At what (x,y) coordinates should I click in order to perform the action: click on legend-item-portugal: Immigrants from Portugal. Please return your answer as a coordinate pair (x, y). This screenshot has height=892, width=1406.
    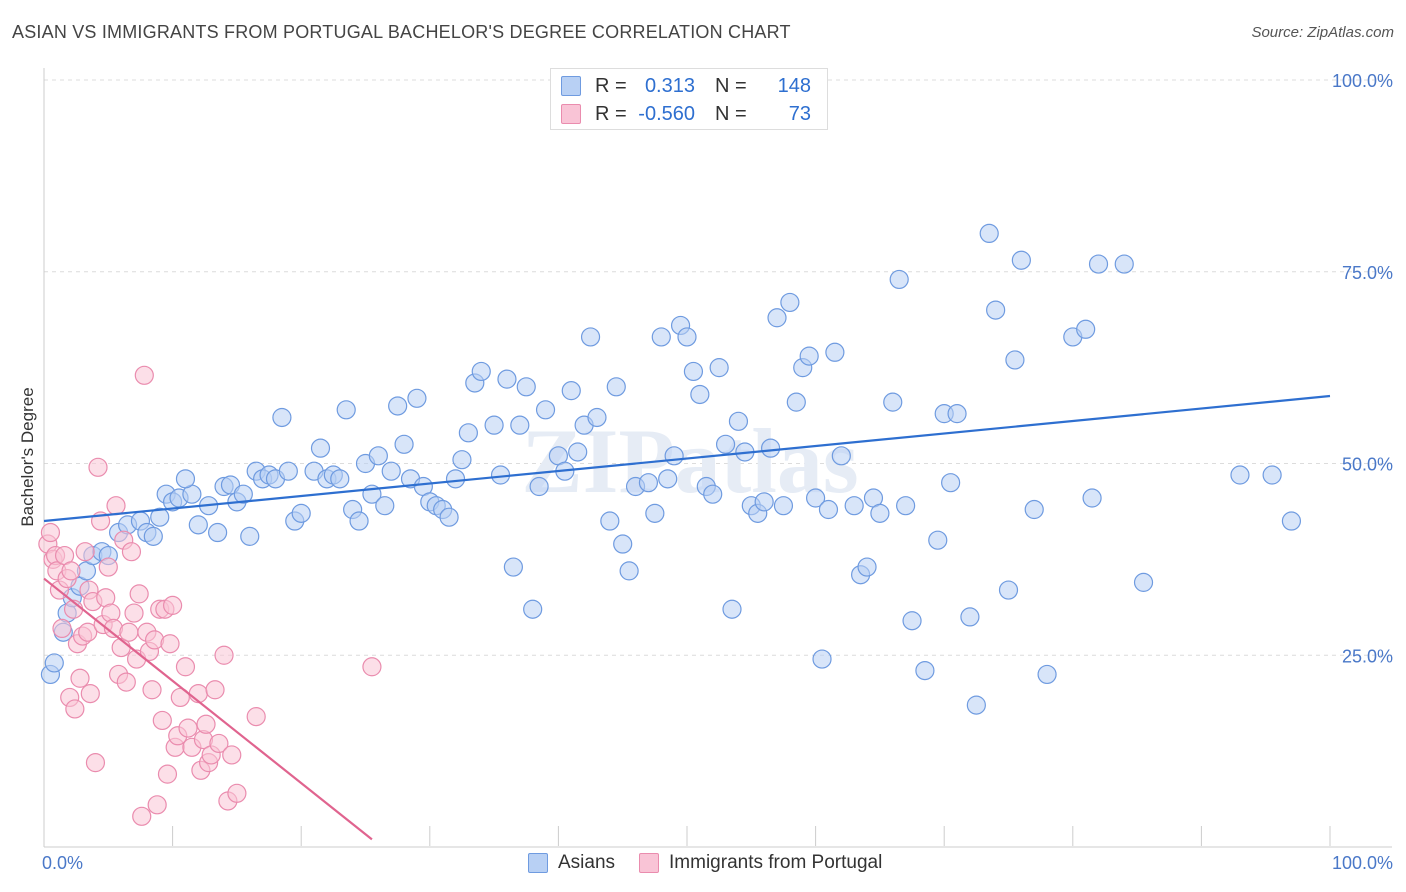
    Looking at the image, I should click on (760, 863).